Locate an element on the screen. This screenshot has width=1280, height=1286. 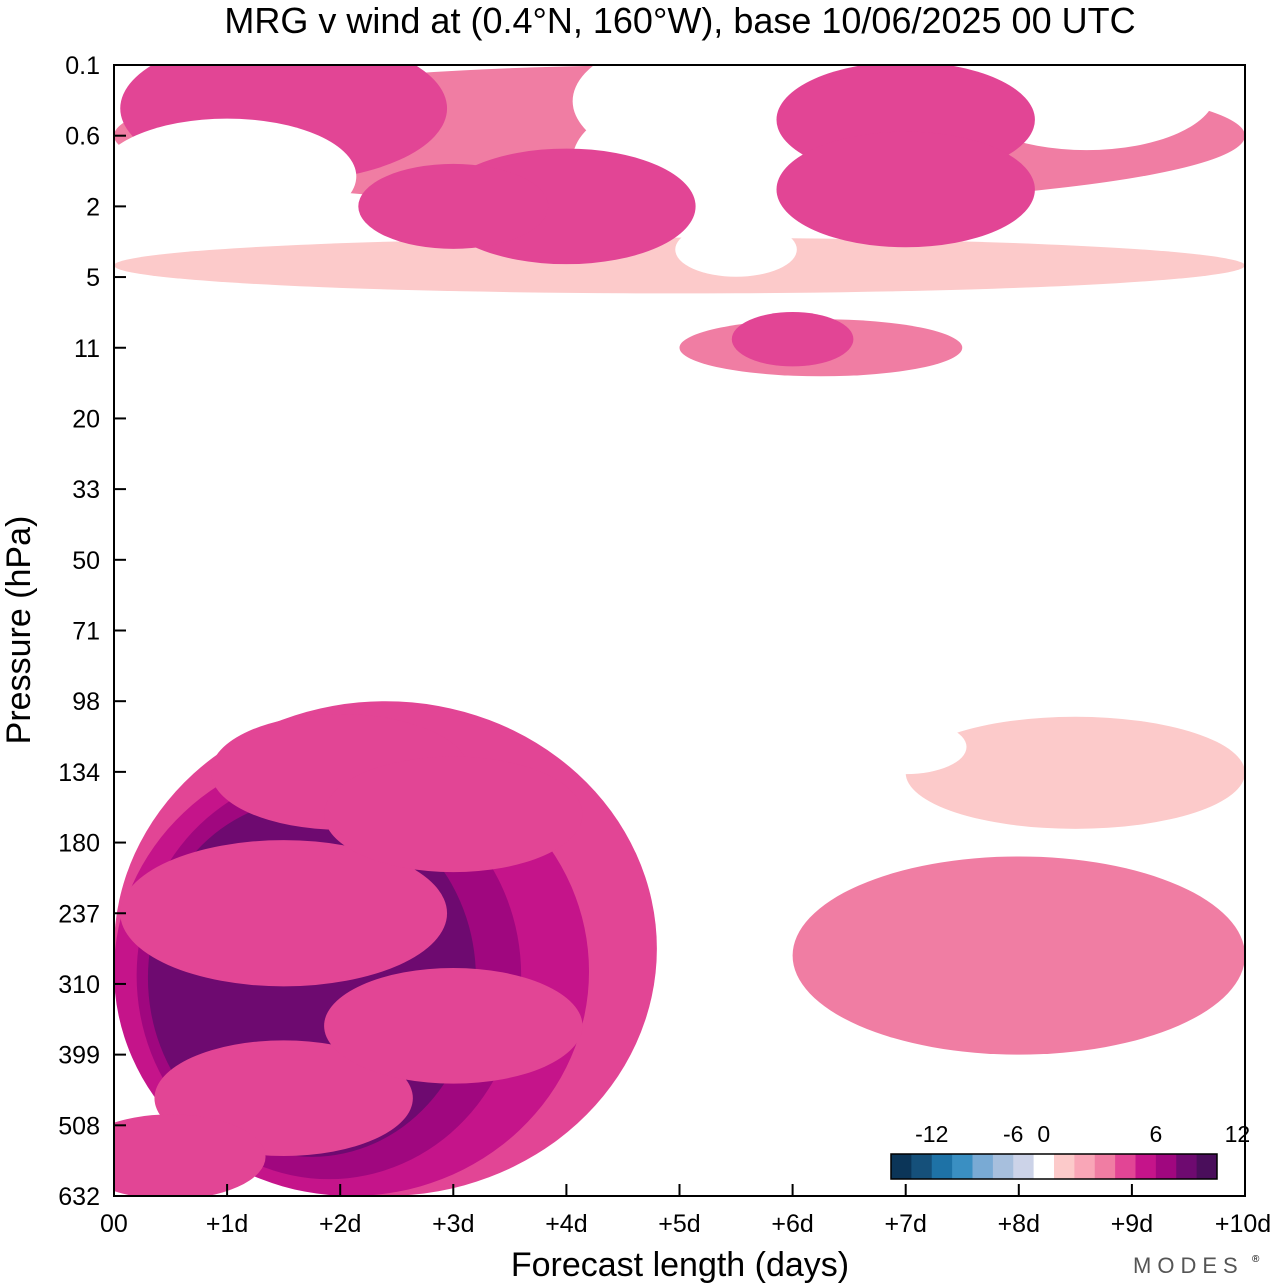
brand-mark: ® is located at coordinates (1256, 1259).